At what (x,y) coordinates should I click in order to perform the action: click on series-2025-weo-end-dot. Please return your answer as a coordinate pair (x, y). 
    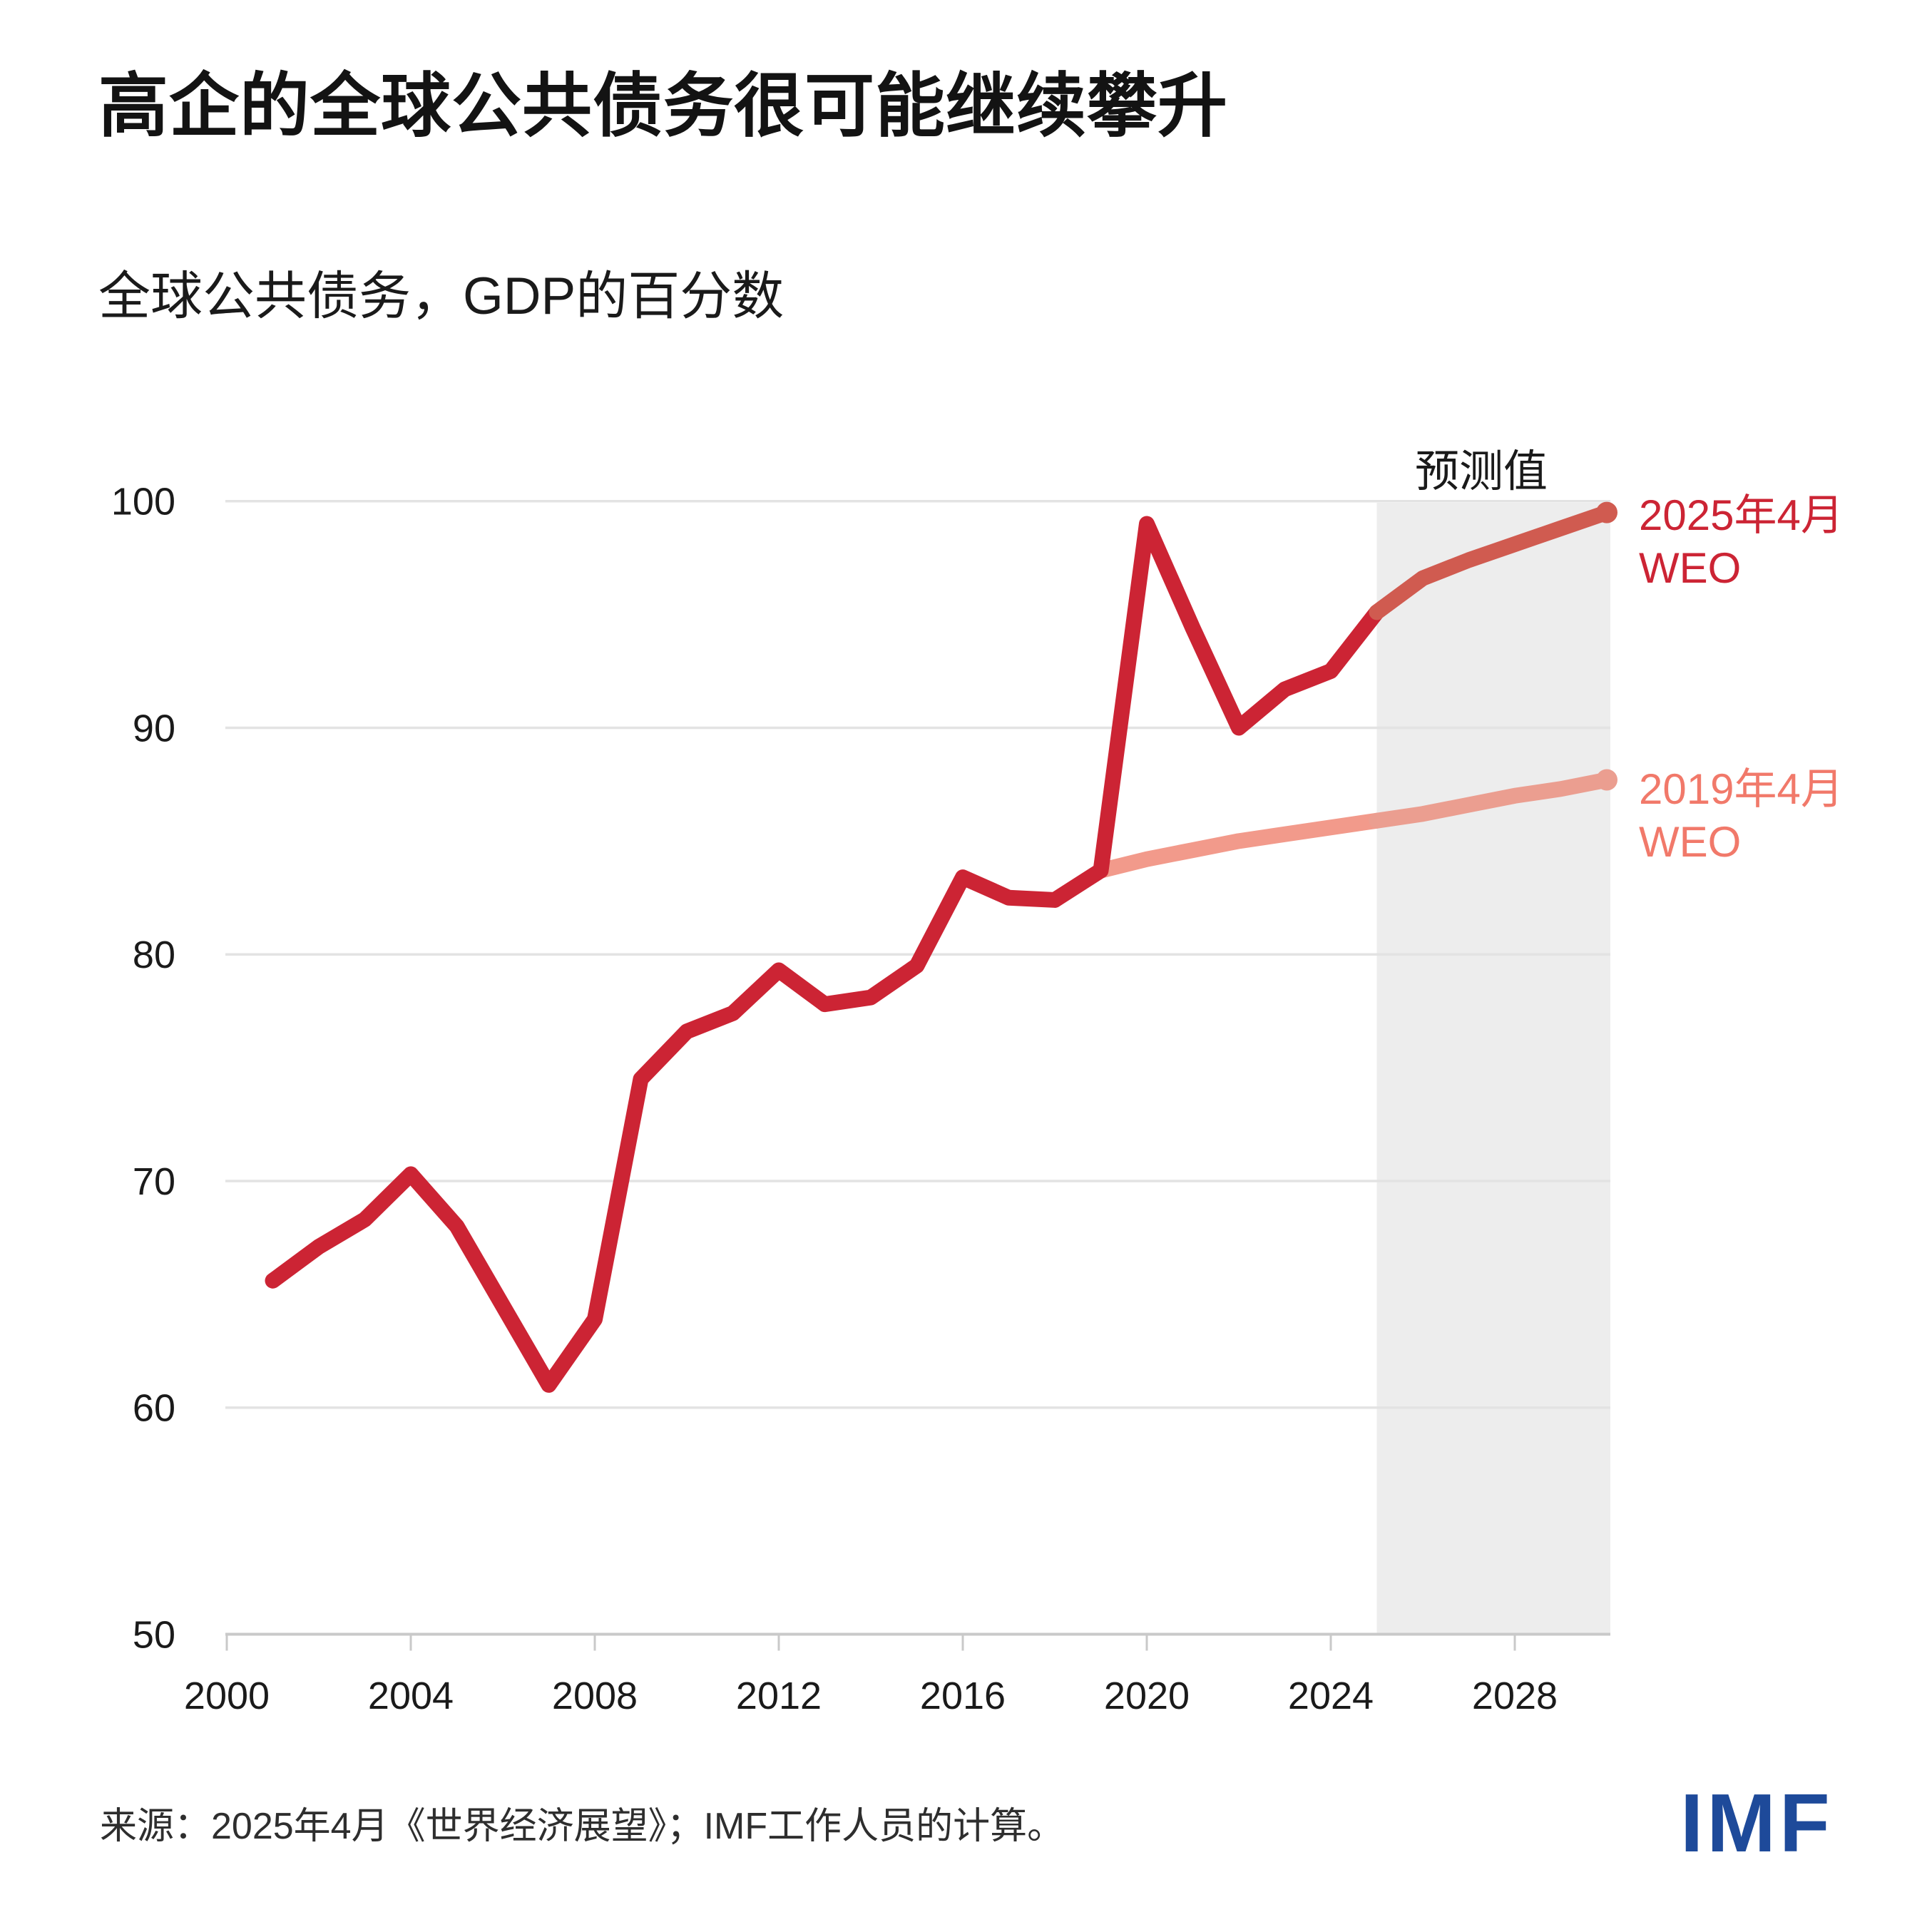
    Looking at the image, I should click on (1607, 512).